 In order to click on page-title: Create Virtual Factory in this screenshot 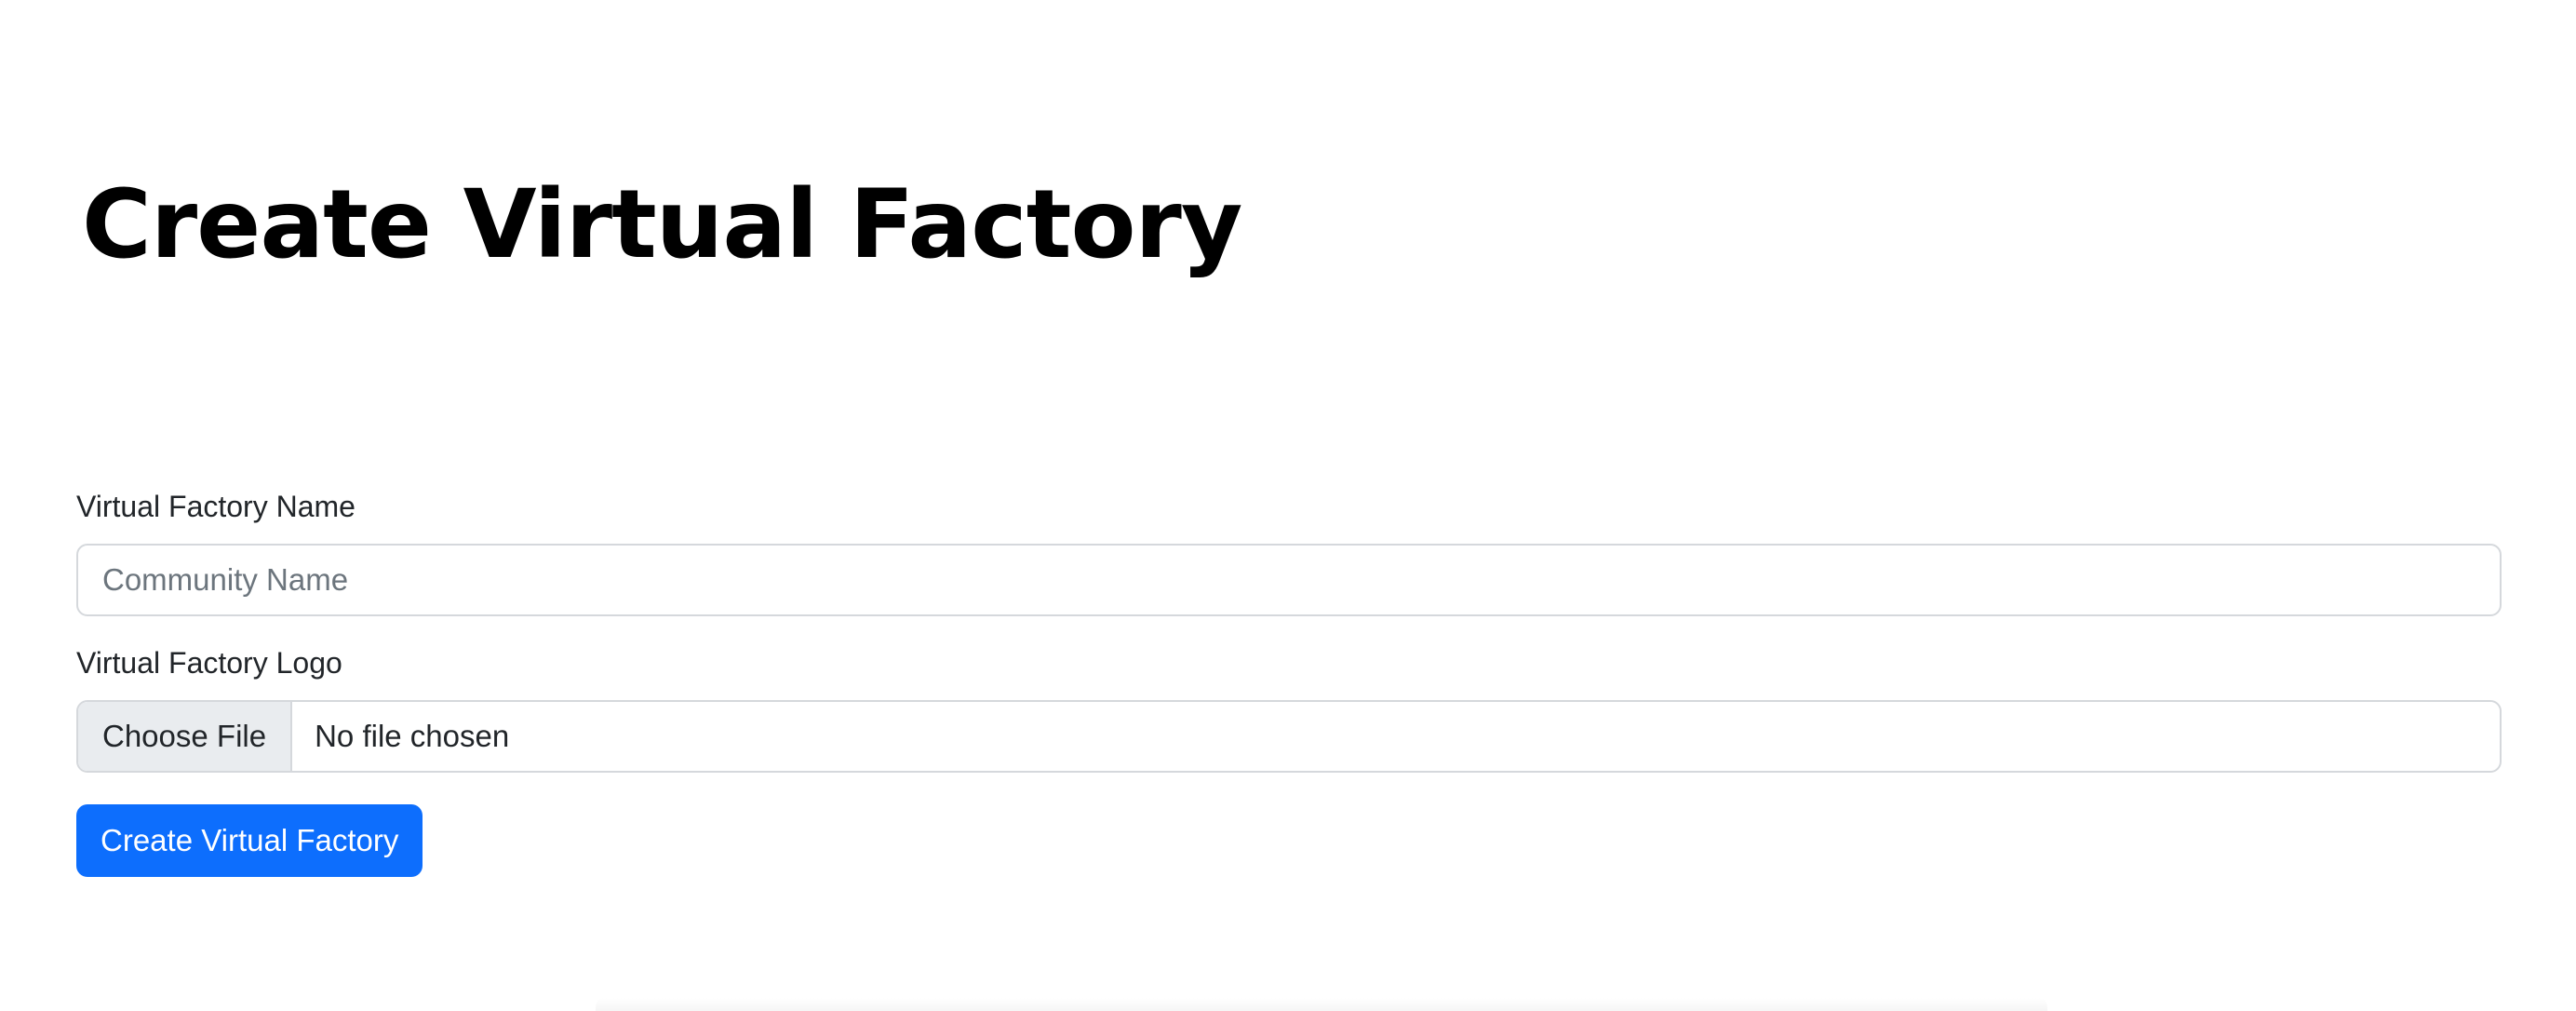, I will do `click(662, 224)`.